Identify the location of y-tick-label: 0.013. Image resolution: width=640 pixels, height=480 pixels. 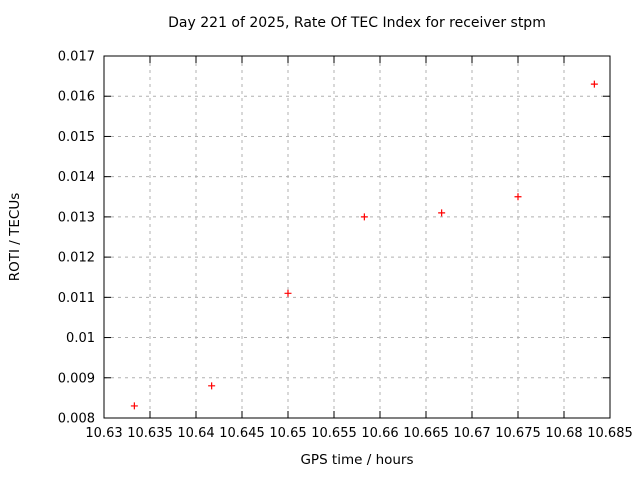
(76, 217).